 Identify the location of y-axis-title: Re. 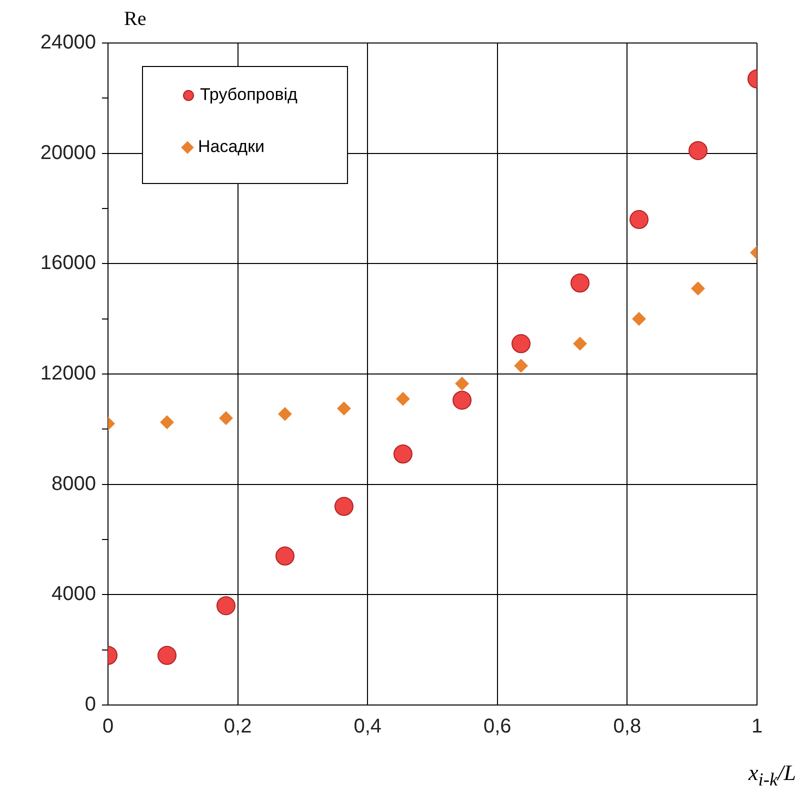
(135, 19).